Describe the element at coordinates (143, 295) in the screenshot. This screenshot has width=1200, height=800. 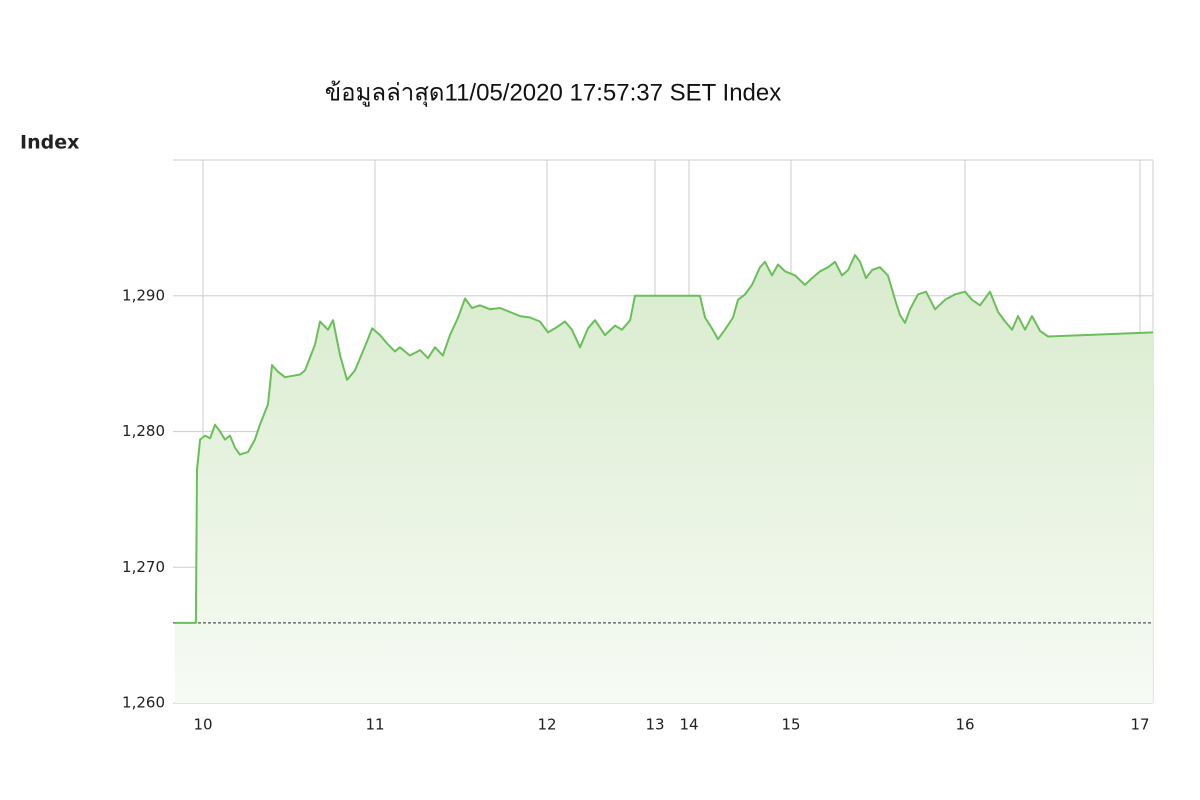
I see `y-tick-label: 1,290` at that location.